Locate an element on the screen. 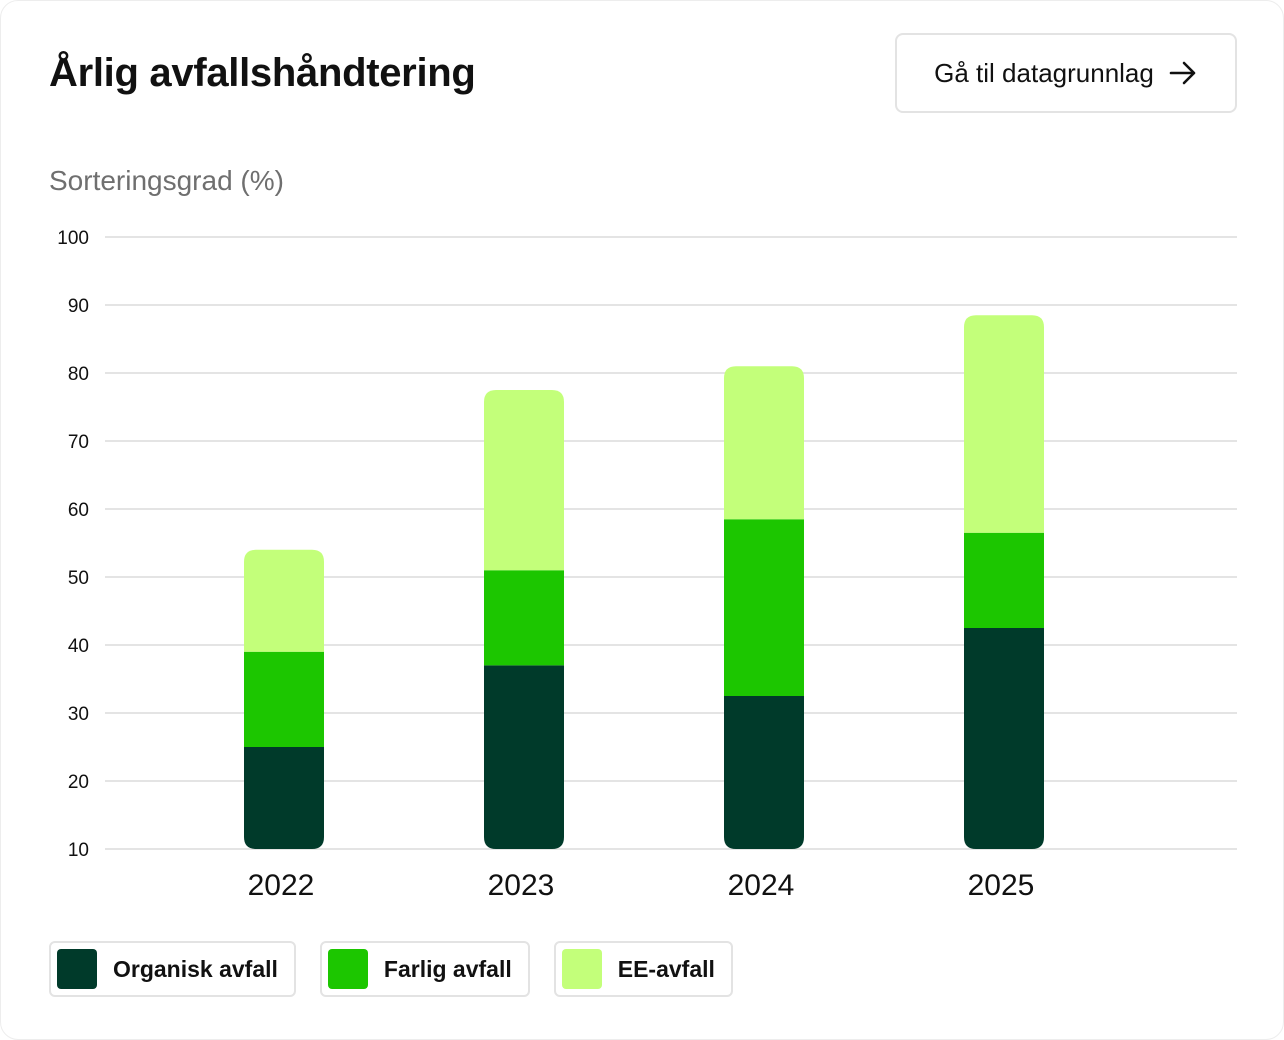  legend-item: Organisk avfall is located at coordinates (172, 969).